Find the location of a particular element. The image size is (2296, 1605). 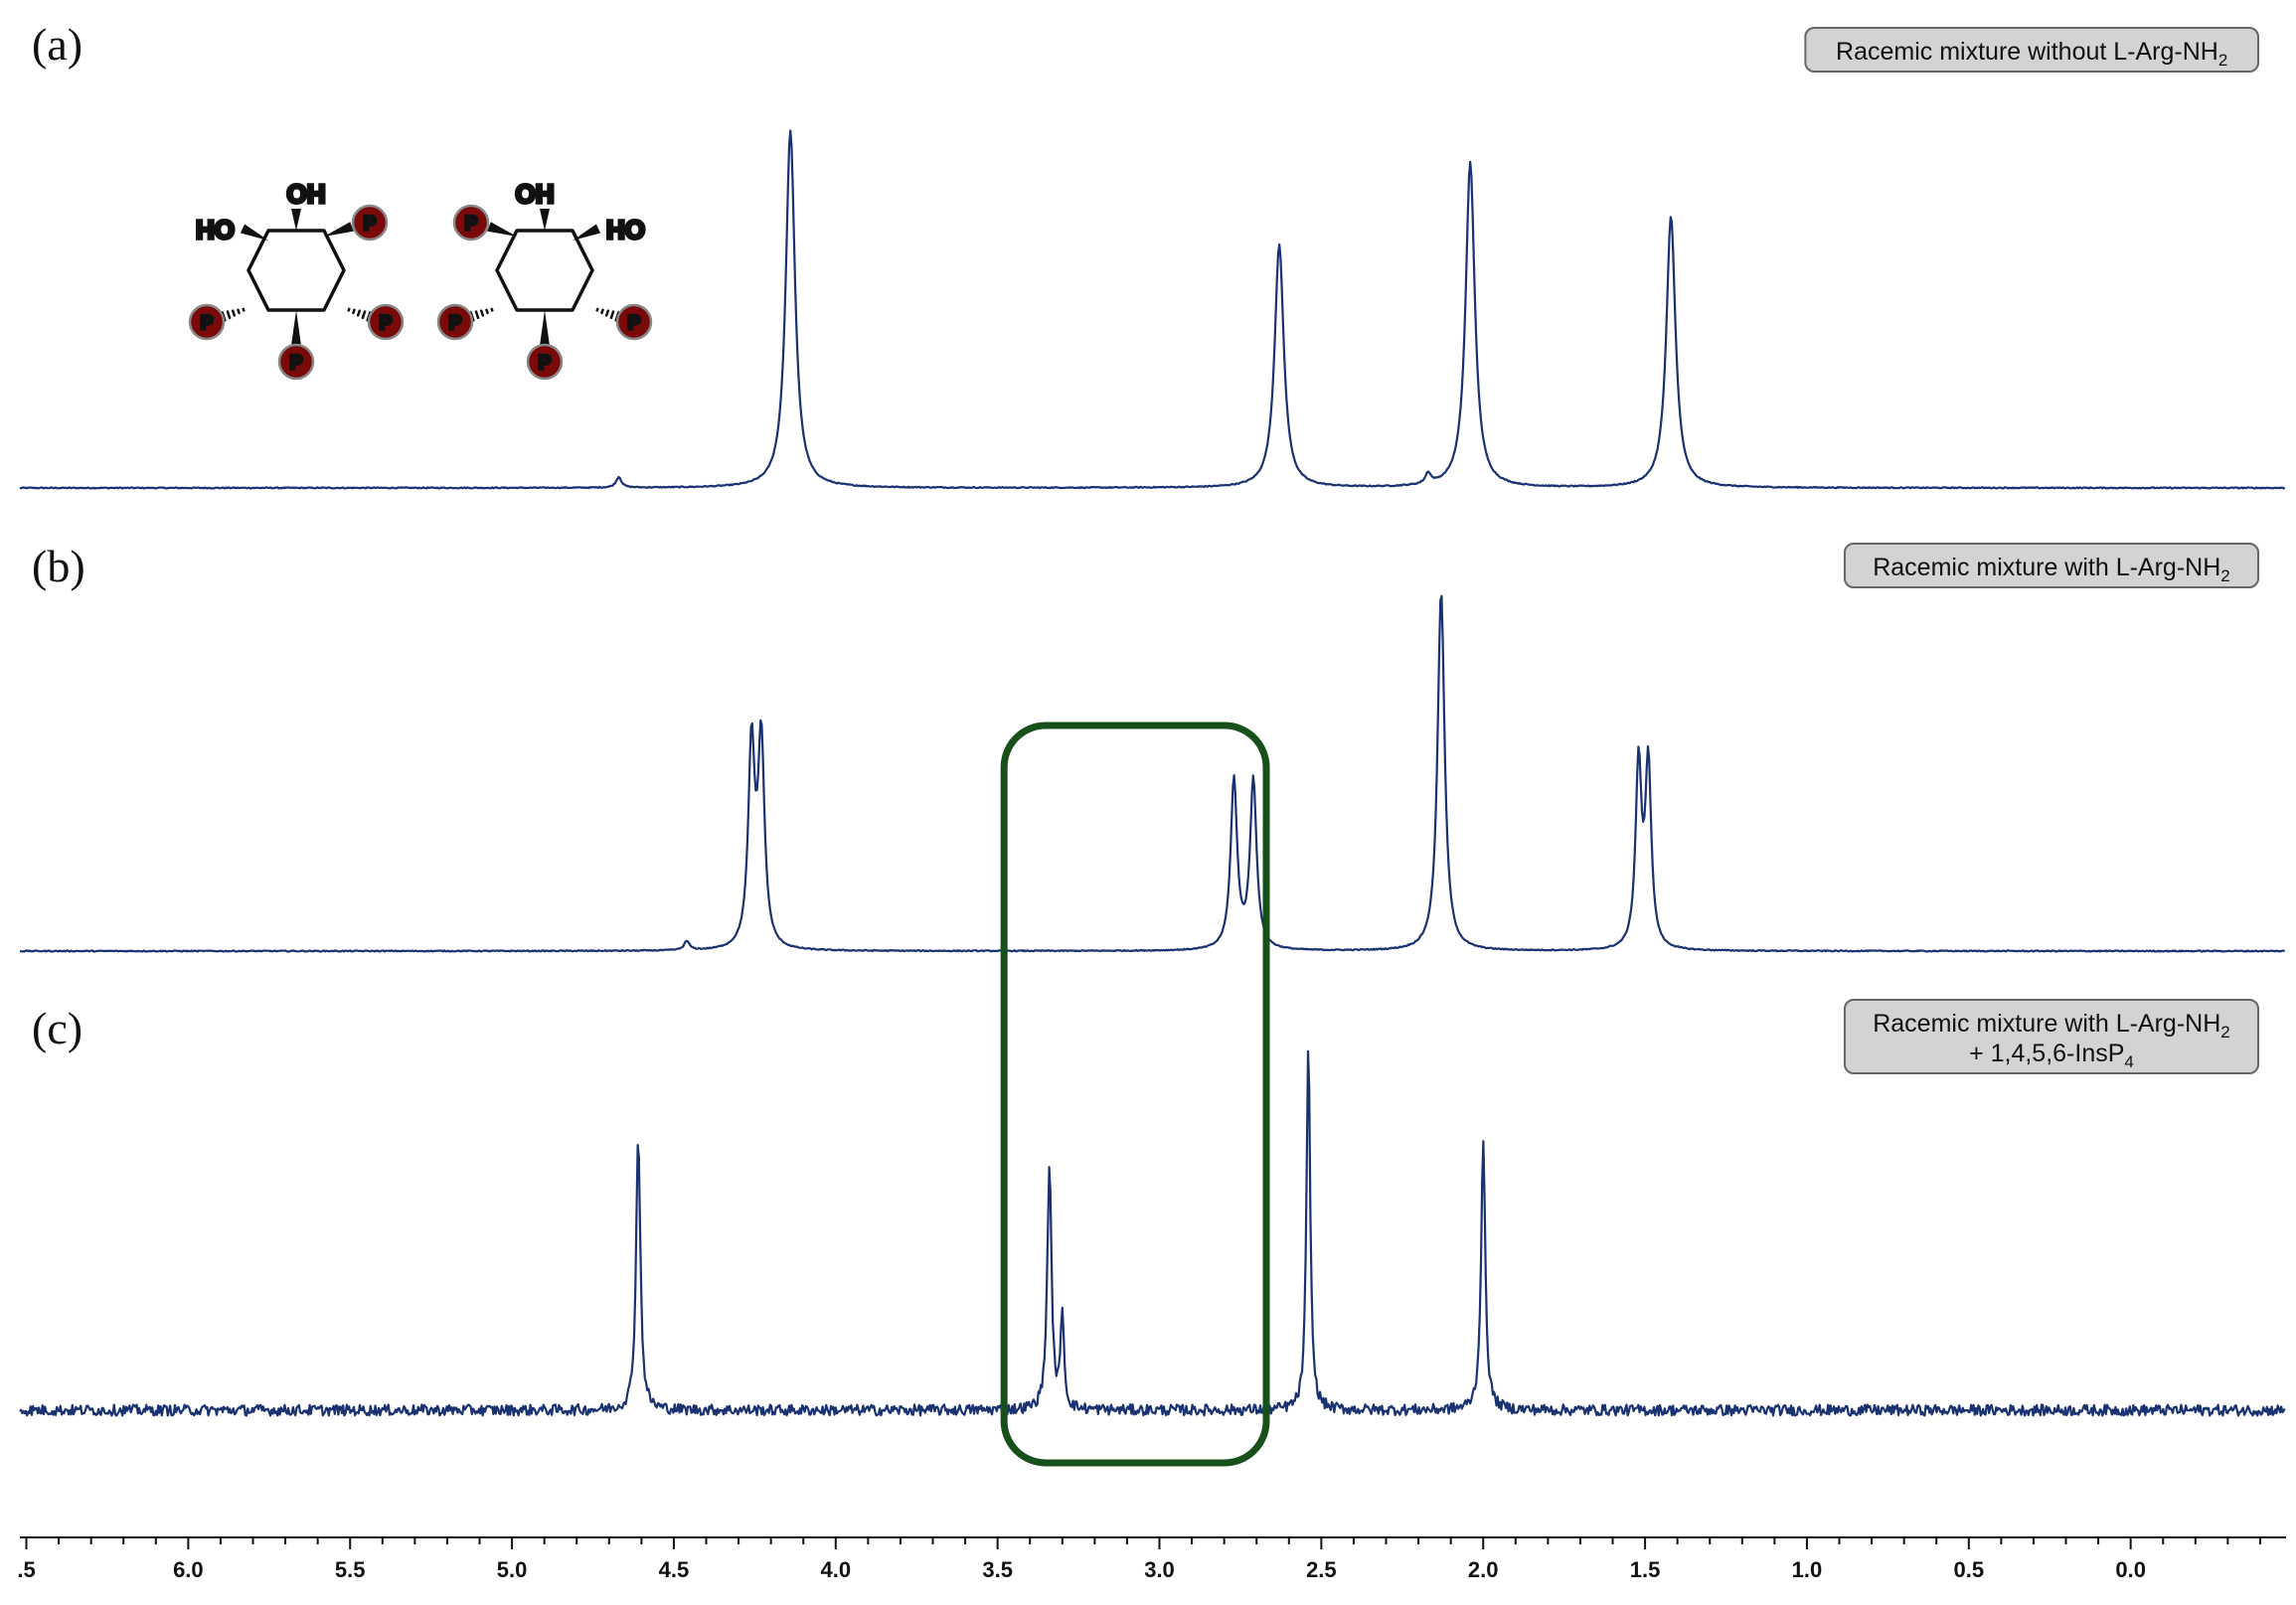

legend-badge-text-c: + 1,4,5,6-InsP4 is located at coordinates (2051, 1055).